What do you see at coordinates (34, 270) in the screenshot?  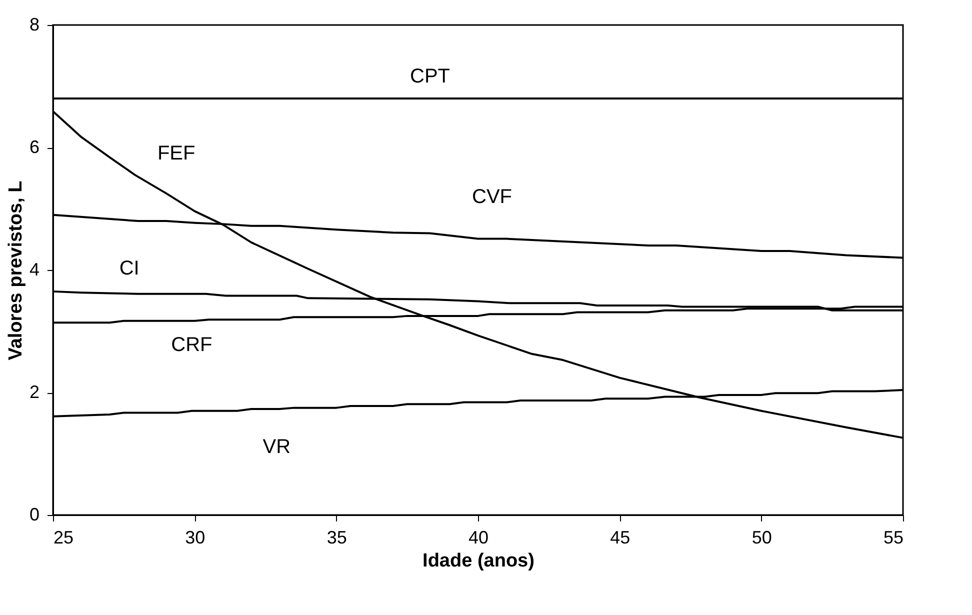 I see `y-tick-label: 4` at bounding box center [34, 270].